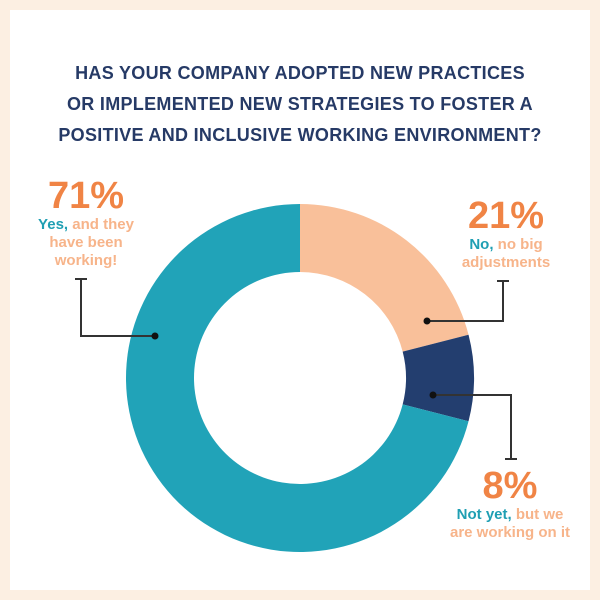  What do you see at coordinates (481, 244) in the screenshot?
I see `key-text: No,` at bounding box center [481, 244].